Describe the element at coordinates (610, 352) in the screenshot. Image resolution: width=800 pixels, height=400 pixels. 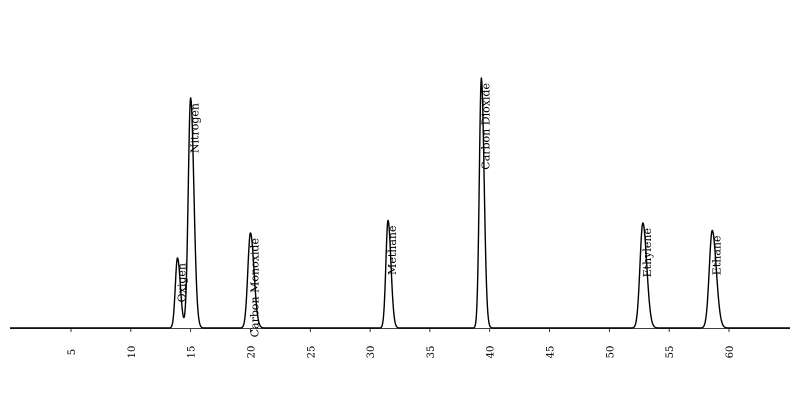
I see `x-tick-label-50: 50` at that location.